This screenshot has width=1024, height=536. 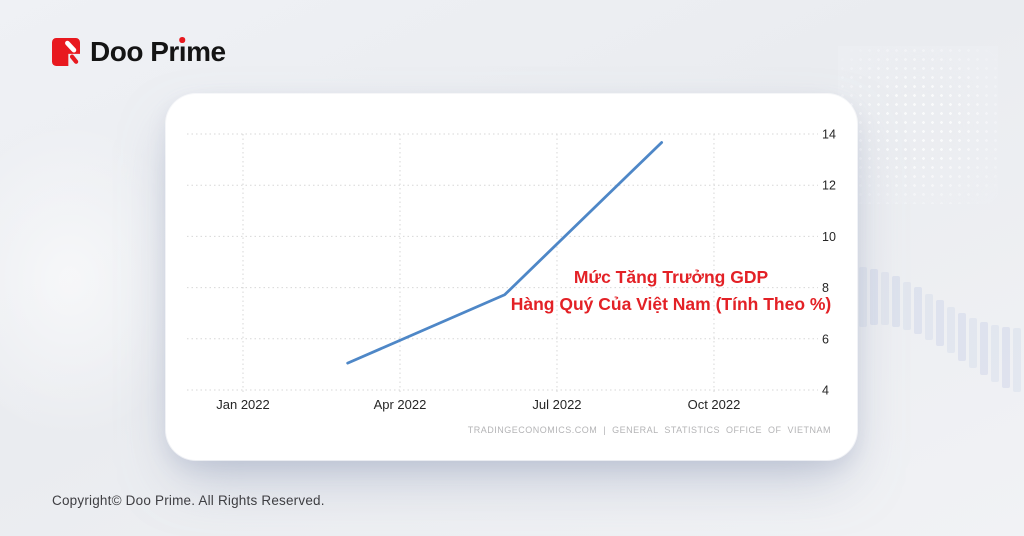 What do you see at coordinates (400, 404) in the screenshot?
I see `svg-text: Apr 2022` at bounding box center [400, 404].